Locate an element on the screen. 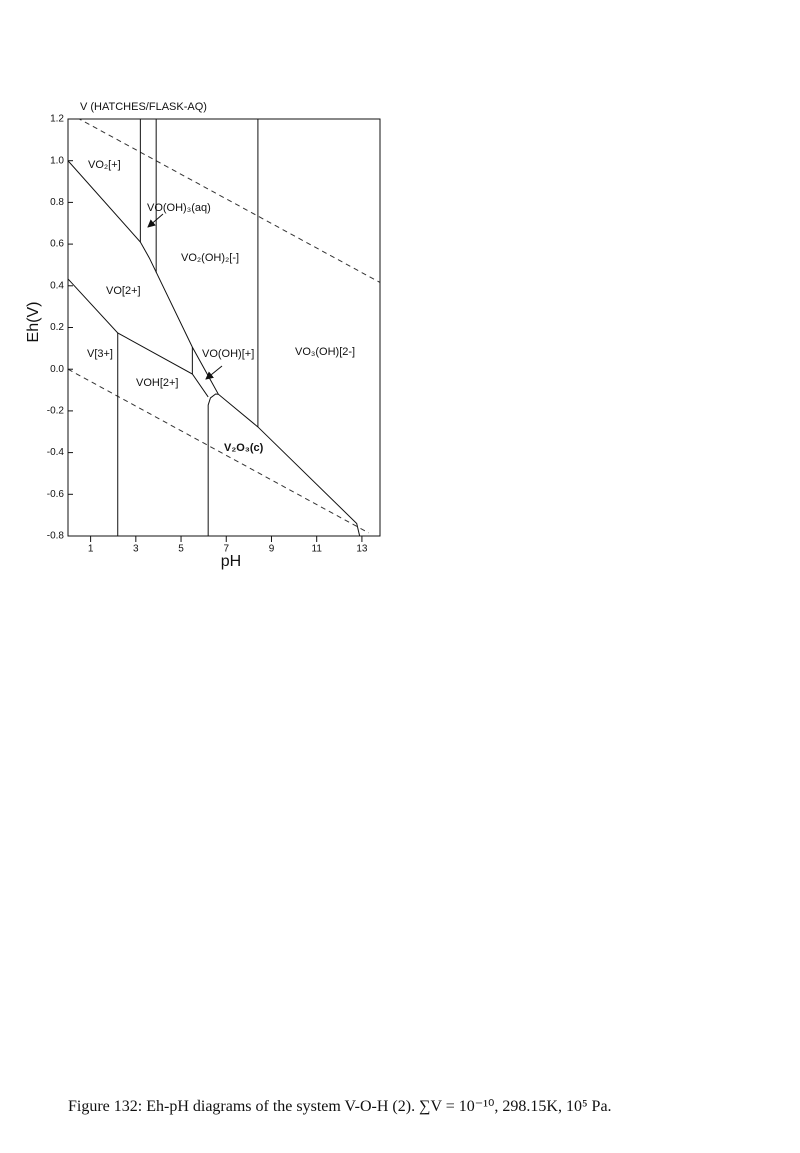 The width and height of the screenshot is (800, 1153). plot-lines is located at coordinates (224, 327).